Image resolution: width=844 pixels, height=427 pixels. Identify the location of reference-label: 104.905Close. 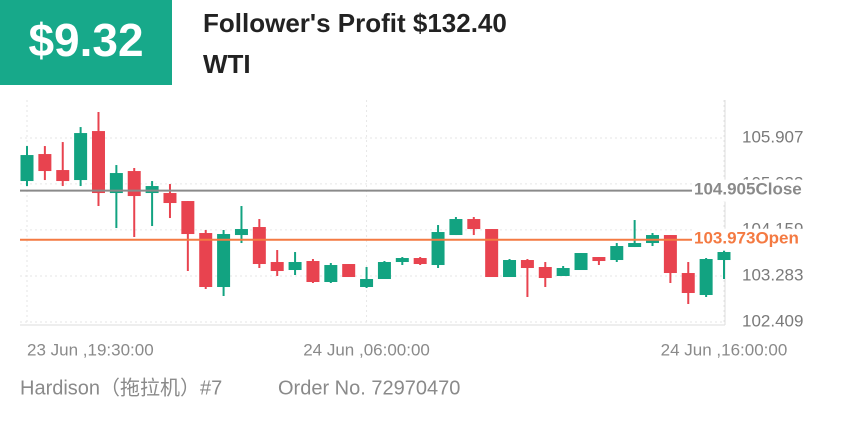
(748, 189).